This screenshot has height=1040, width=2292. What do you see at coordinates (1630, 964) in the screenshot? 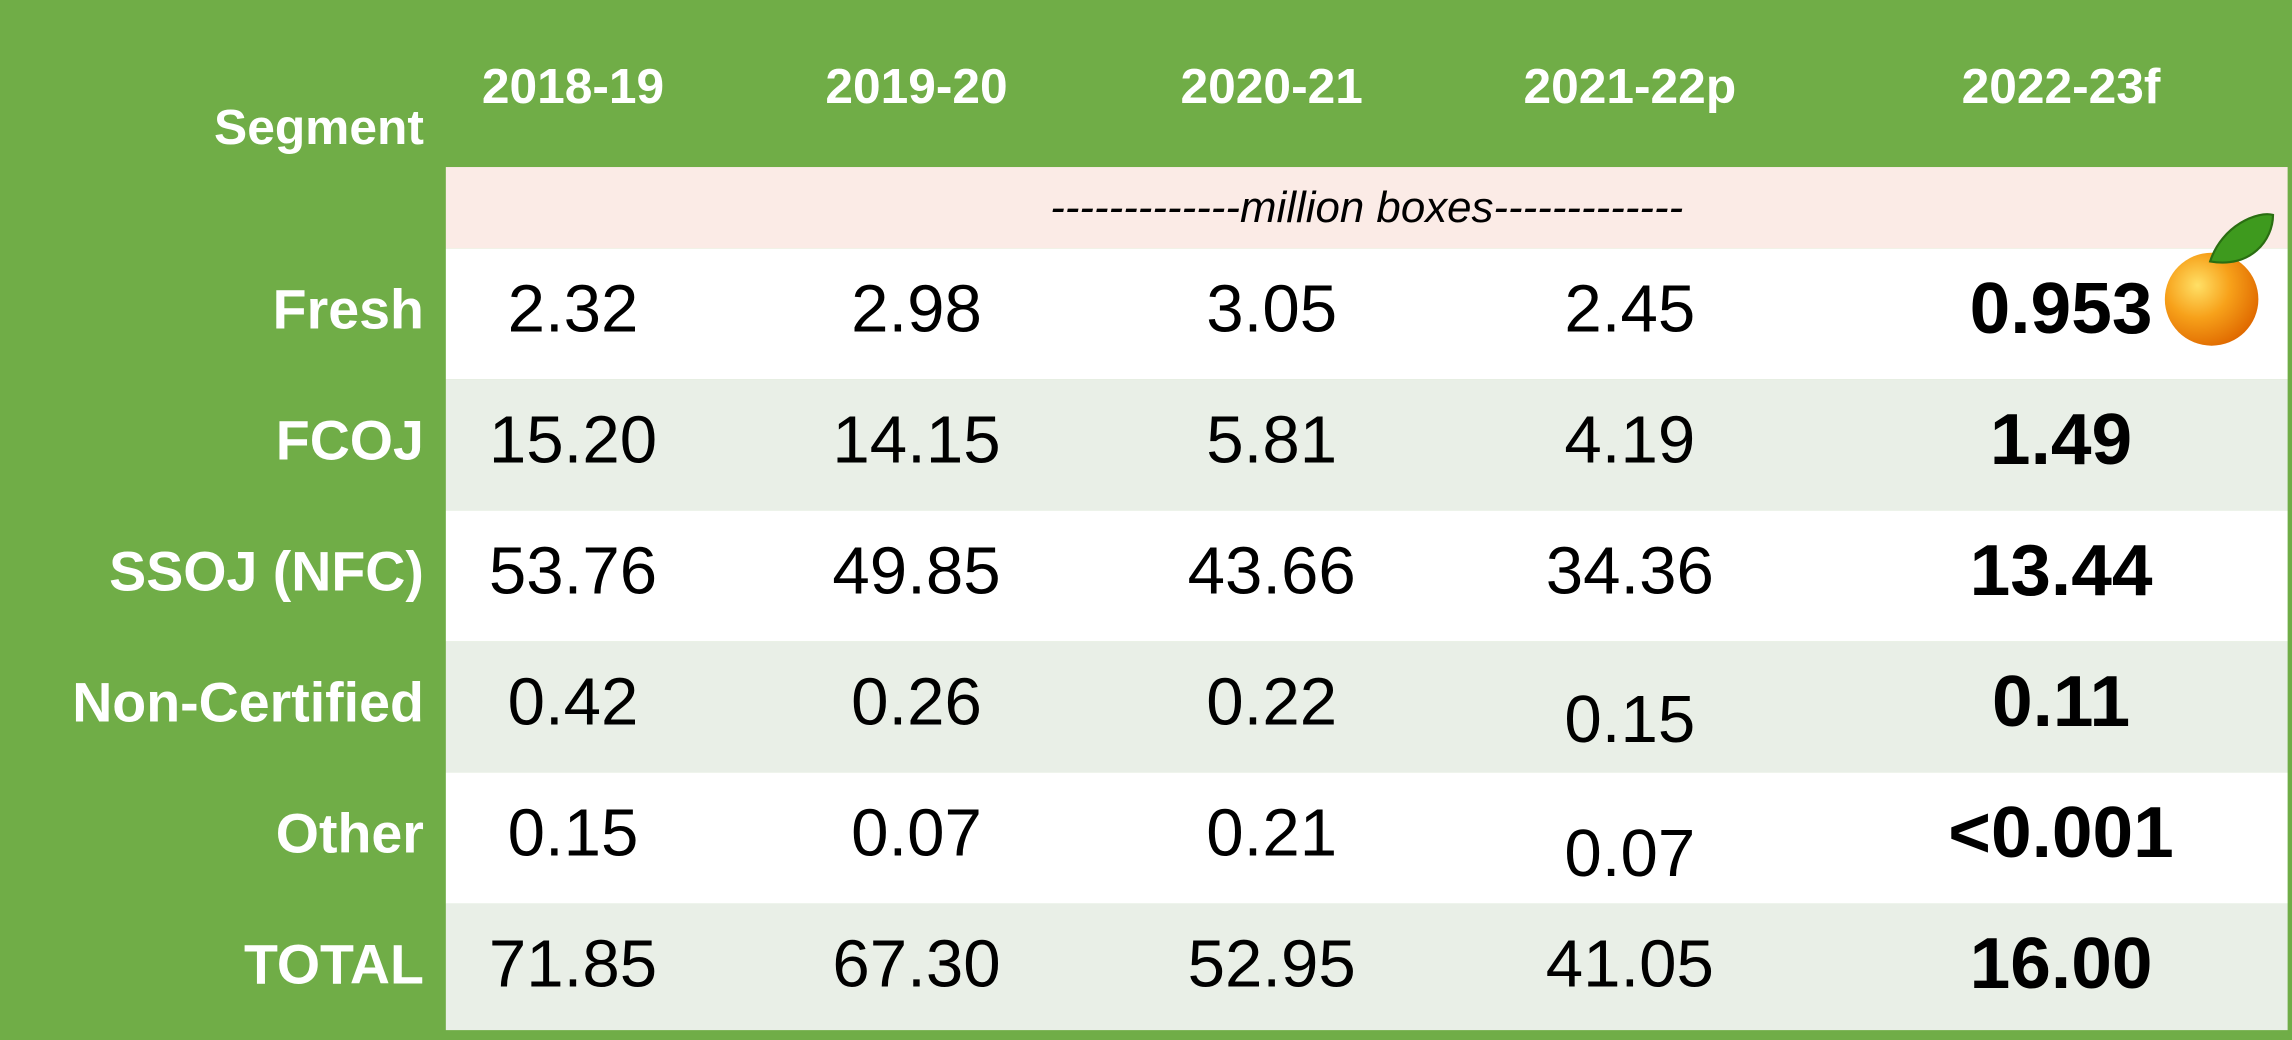
I see `cell: 41.05` at bounding box center [1630, 964].